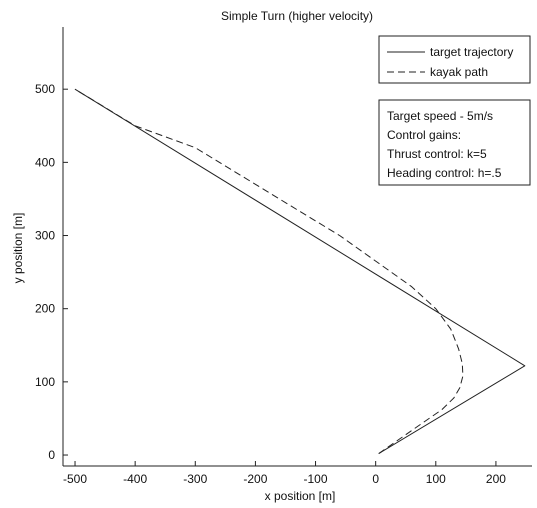 This screenshot has height=508, width=537. What do you see at coordinates (440, 116) in the screenshot?
I see `annotation-line-1: Target speed - 5m/s` at bounding box center [440, 116].